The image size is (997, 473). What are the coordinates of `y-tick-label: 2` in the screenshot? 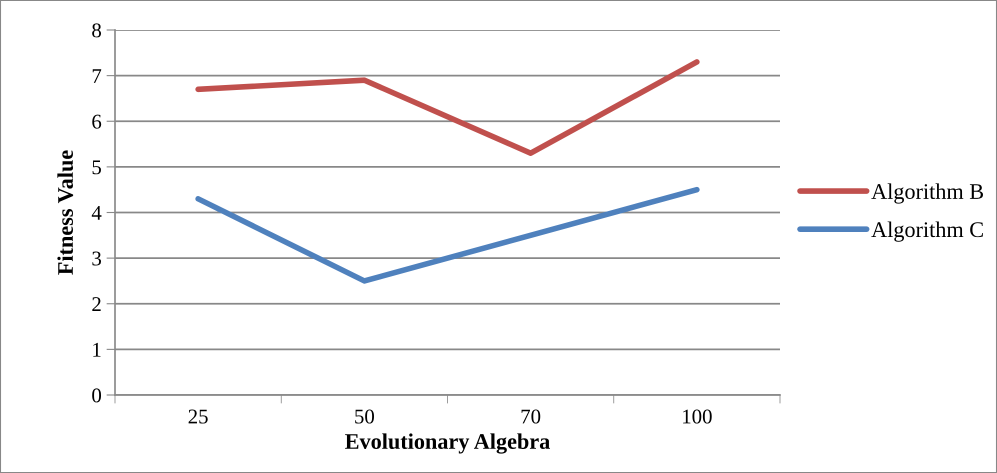 It's located at (96, 304).